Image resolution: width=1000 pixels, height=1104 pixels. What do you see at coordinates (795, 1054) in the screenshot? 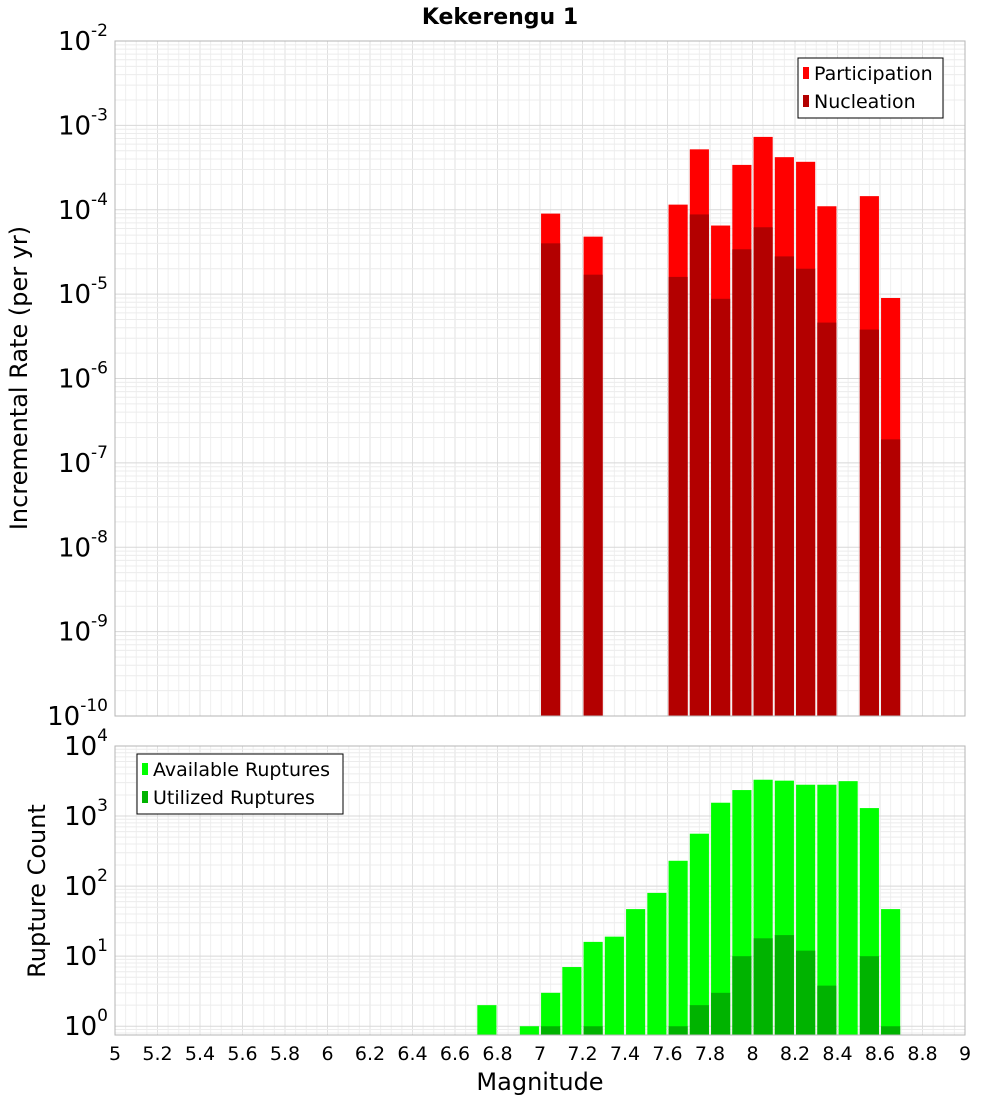
I see `x-tick-label: 8.2` at bounding box center [795, 1054].